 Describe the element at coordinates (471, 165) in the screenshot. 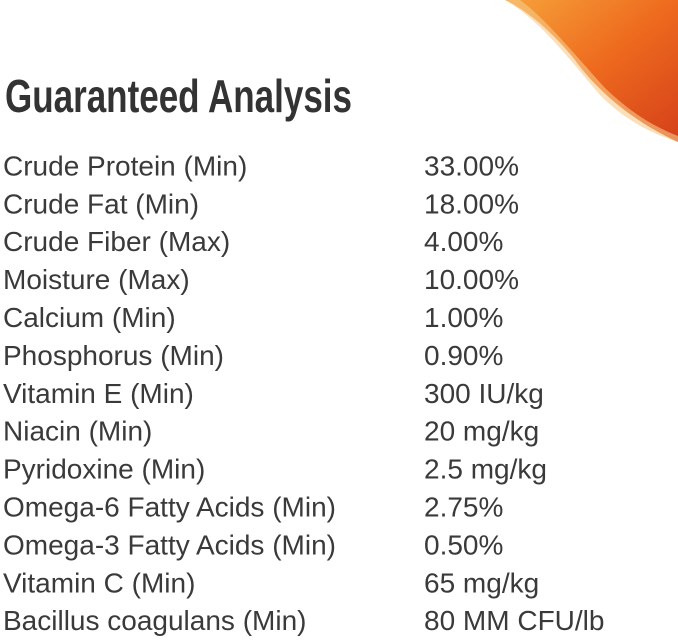

I see `nutrient-value: 33.00%` at that location.